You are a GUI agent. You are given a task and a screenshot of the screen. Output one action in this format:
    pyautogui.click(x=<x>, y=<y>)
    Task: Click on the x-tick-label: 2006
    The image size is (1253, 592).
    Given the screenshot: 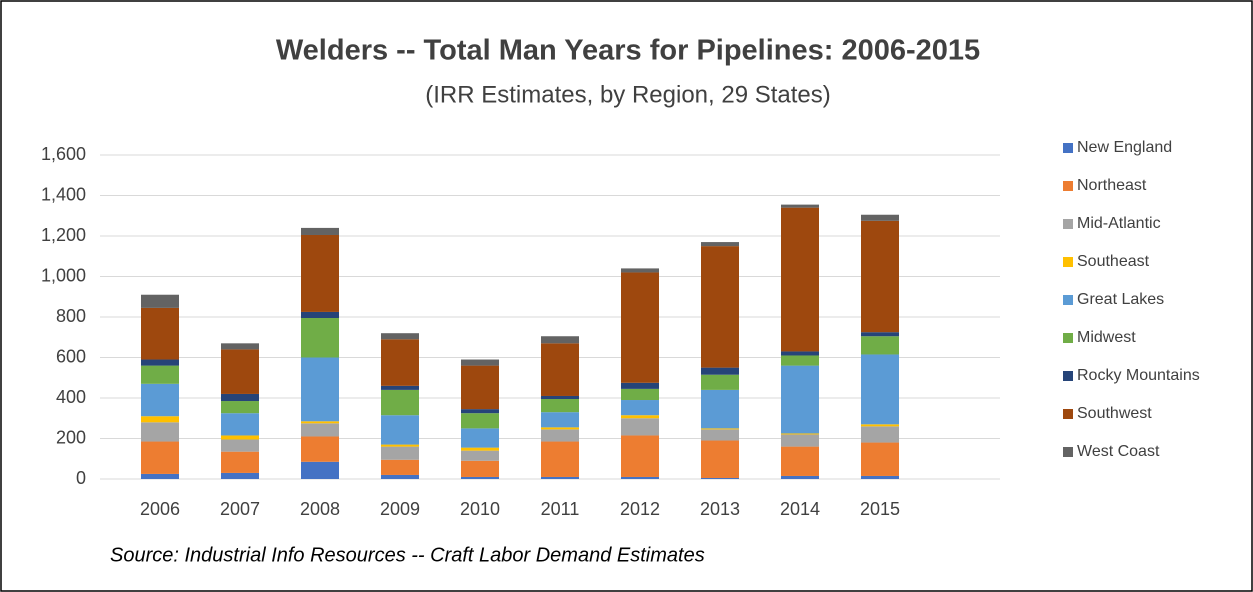 What is the action you would take?
    pyautogui.click(x=160, y=509)
    